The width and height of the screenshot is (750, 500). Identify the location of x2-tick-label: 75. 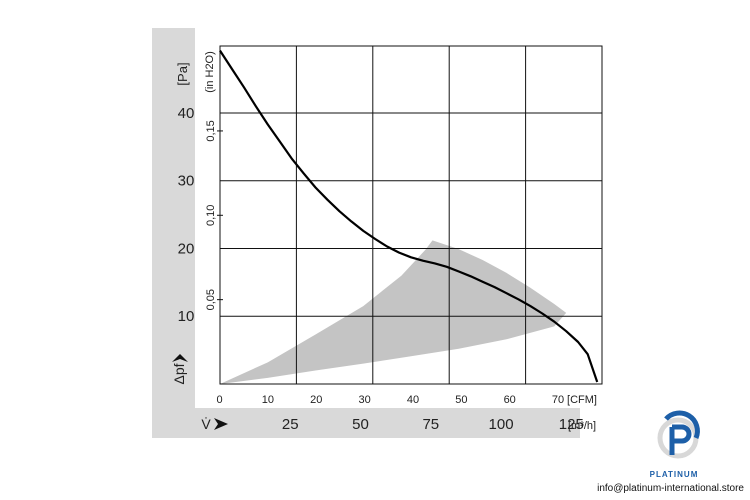
(430, 424).